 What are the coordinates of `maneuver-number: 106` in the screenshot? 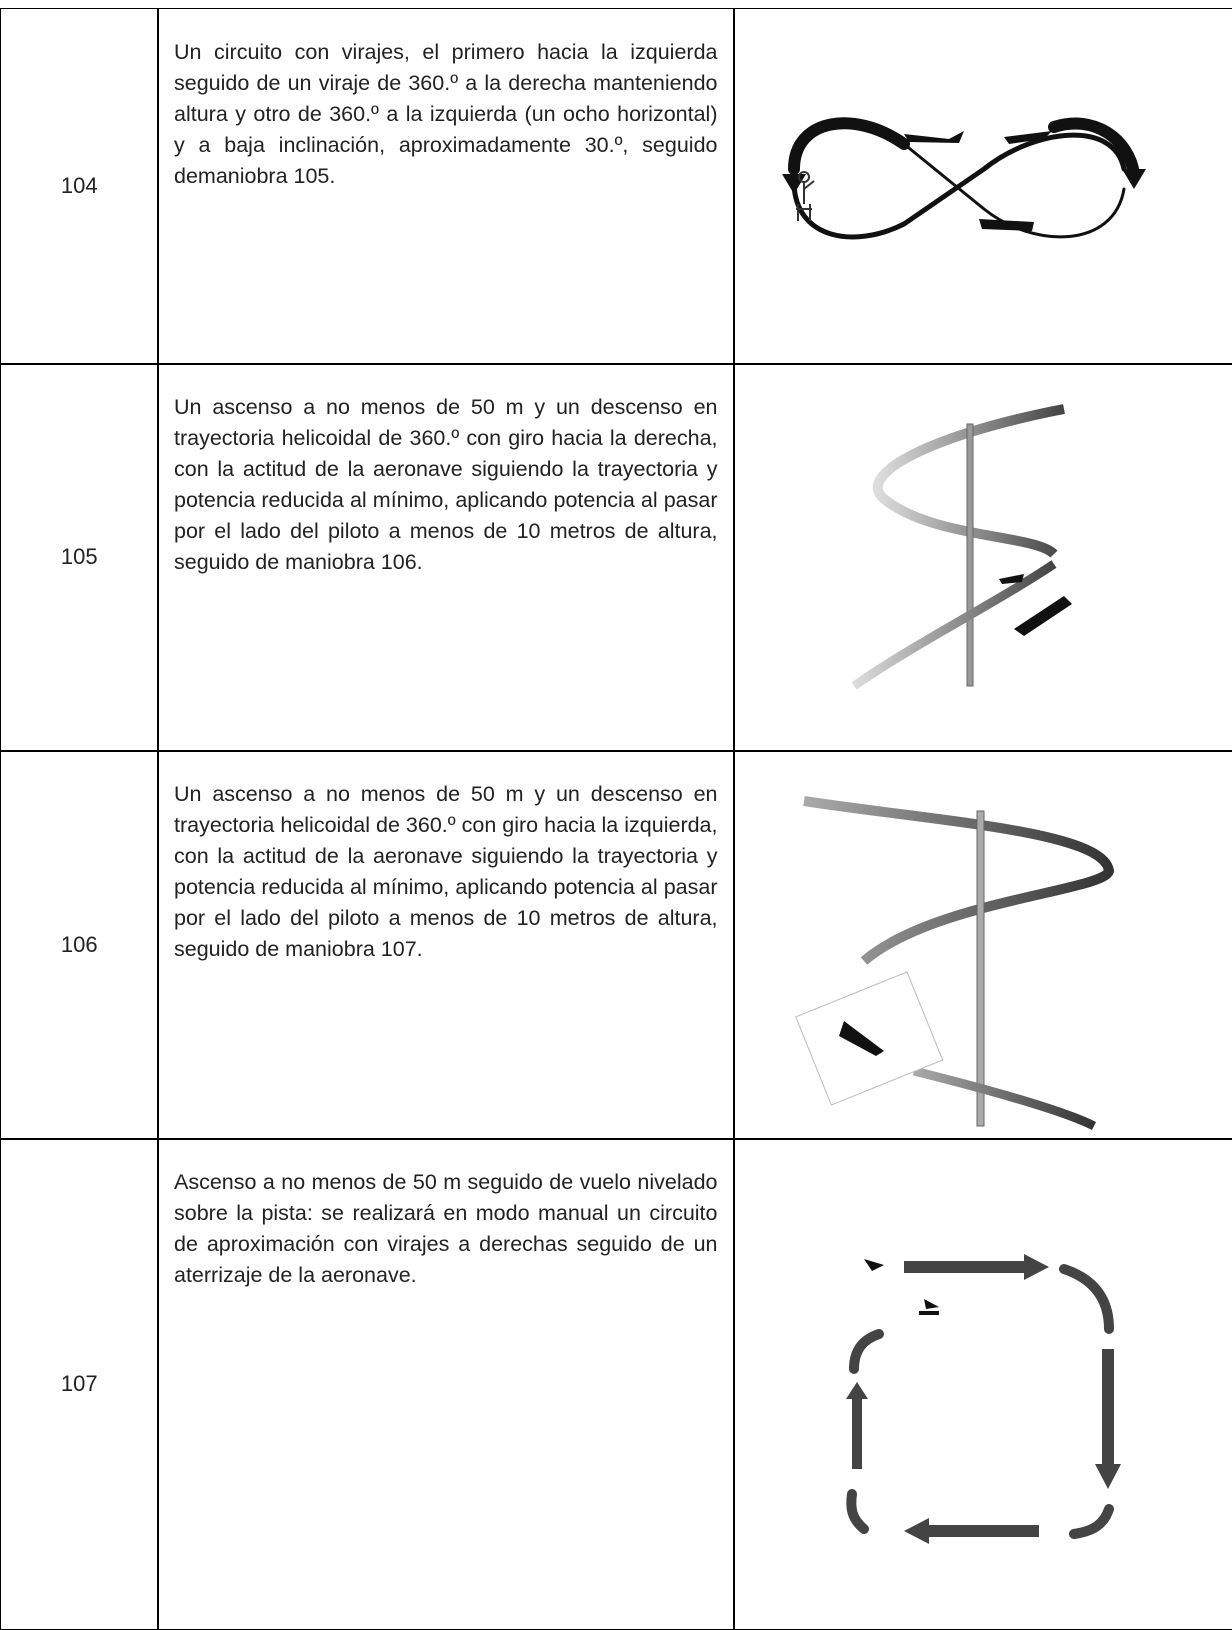 It's located at (79, 944).